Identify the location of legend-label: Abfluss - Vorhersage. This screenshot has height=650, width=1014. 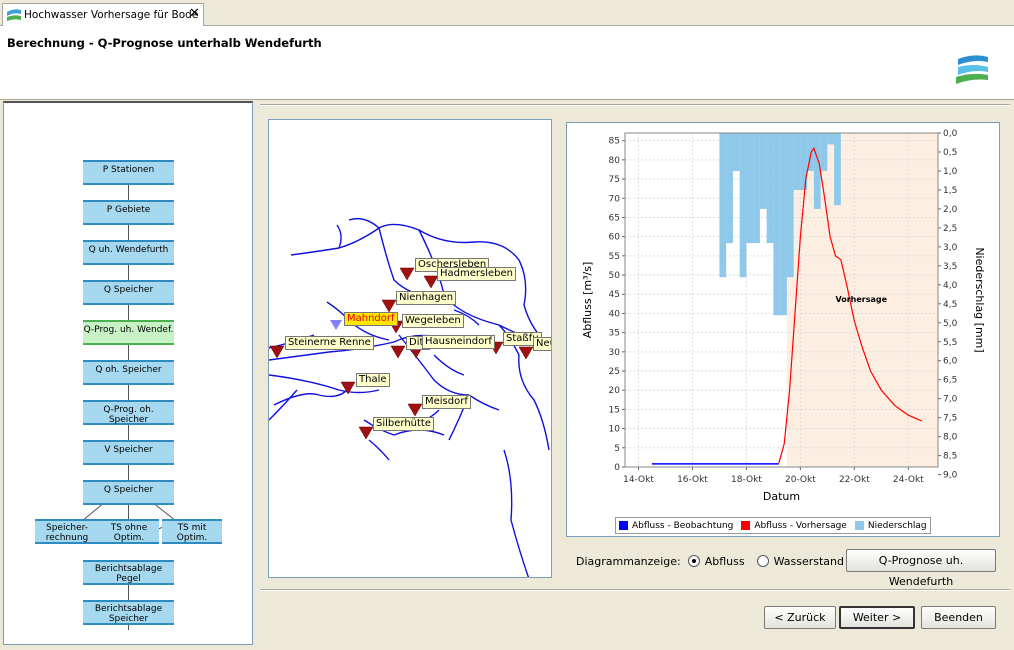
(800, 525).